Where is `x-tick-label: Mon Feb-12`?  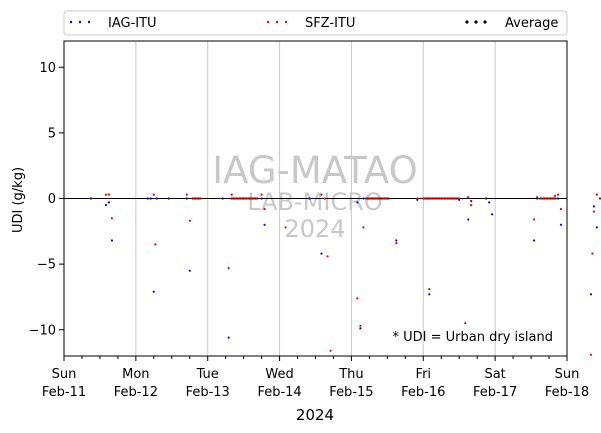 x-tick-label: Mon Feb-12 is located at coordinates (136, 383).